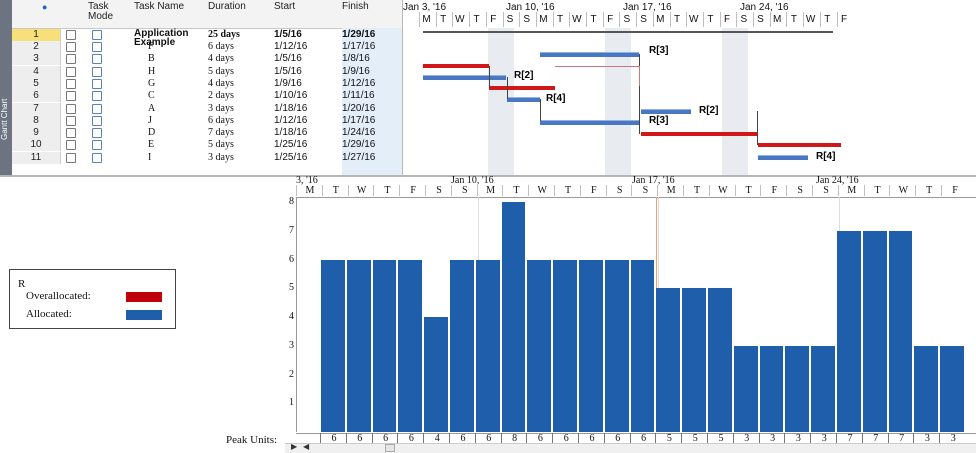  What do you see at coordinates (150, 157) in the screenshot?
I see `task-name: I` at bounding box center [150, 157].